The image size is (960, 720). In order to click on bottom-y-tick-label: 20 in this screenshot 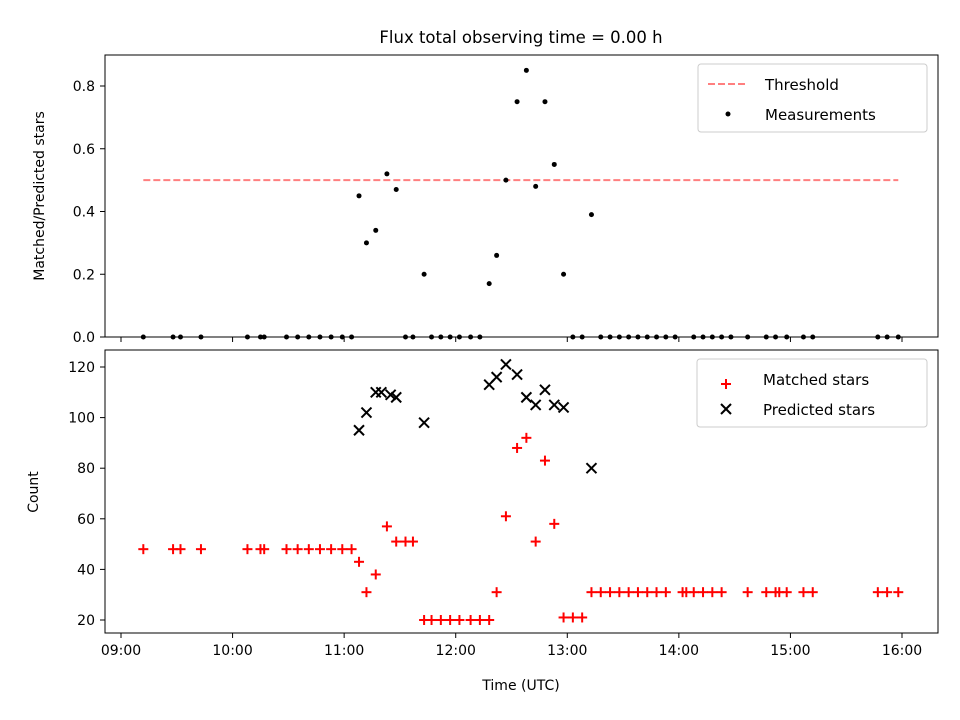, I will do `click(86, 621)`.